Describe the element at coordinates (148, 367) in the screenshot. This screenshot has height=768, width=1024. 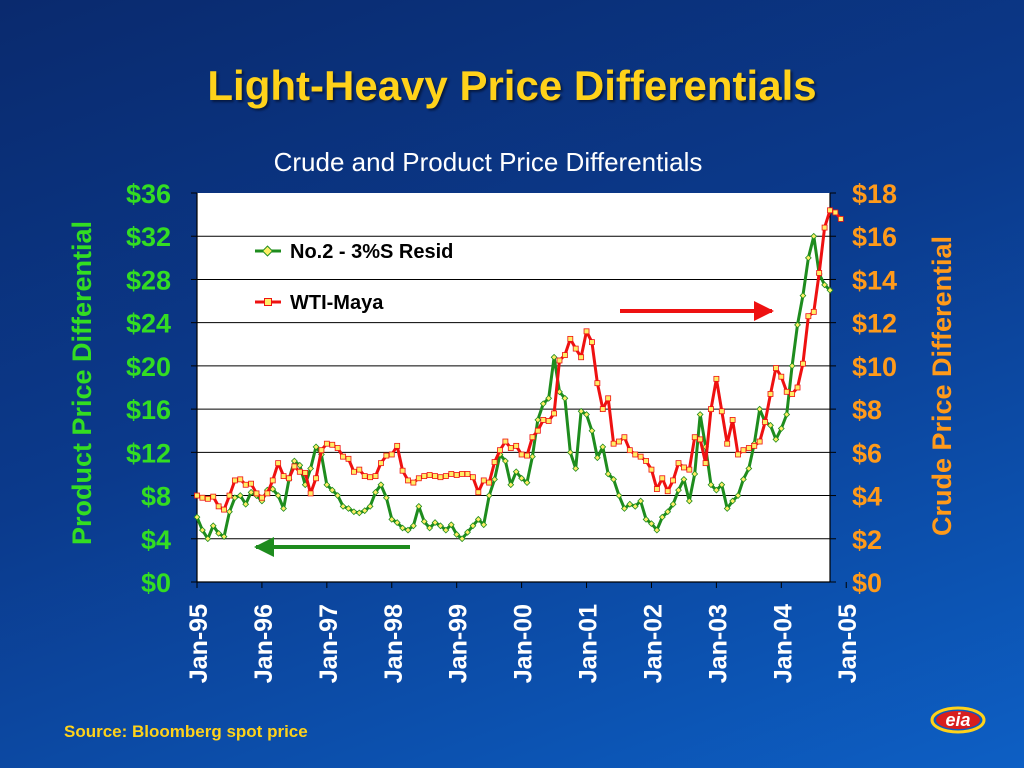
I see `left-tick-label: $20` at that location.